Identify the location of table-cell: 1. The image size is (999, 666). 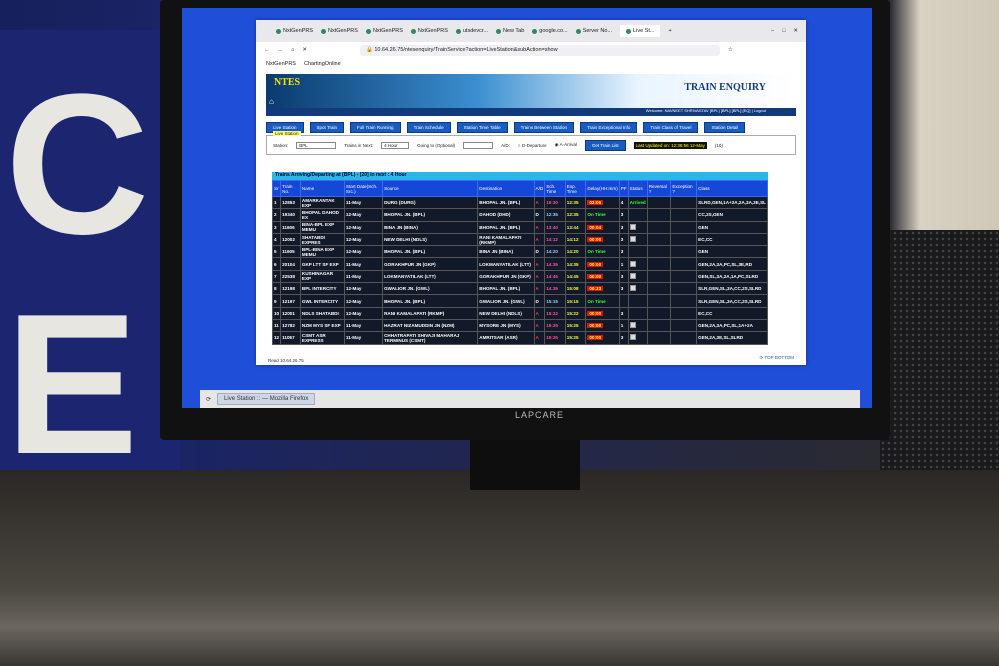
(276, 202).